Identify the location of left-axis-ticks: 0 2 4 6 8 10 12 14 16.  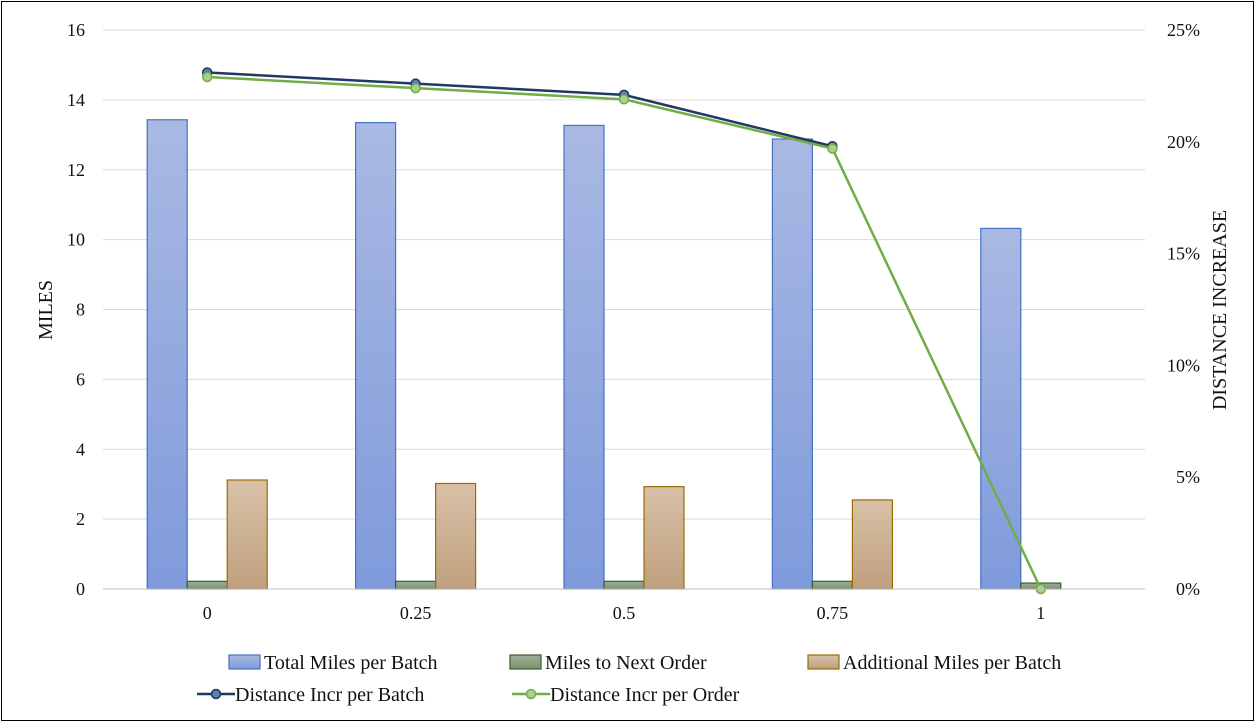
(76, 309).